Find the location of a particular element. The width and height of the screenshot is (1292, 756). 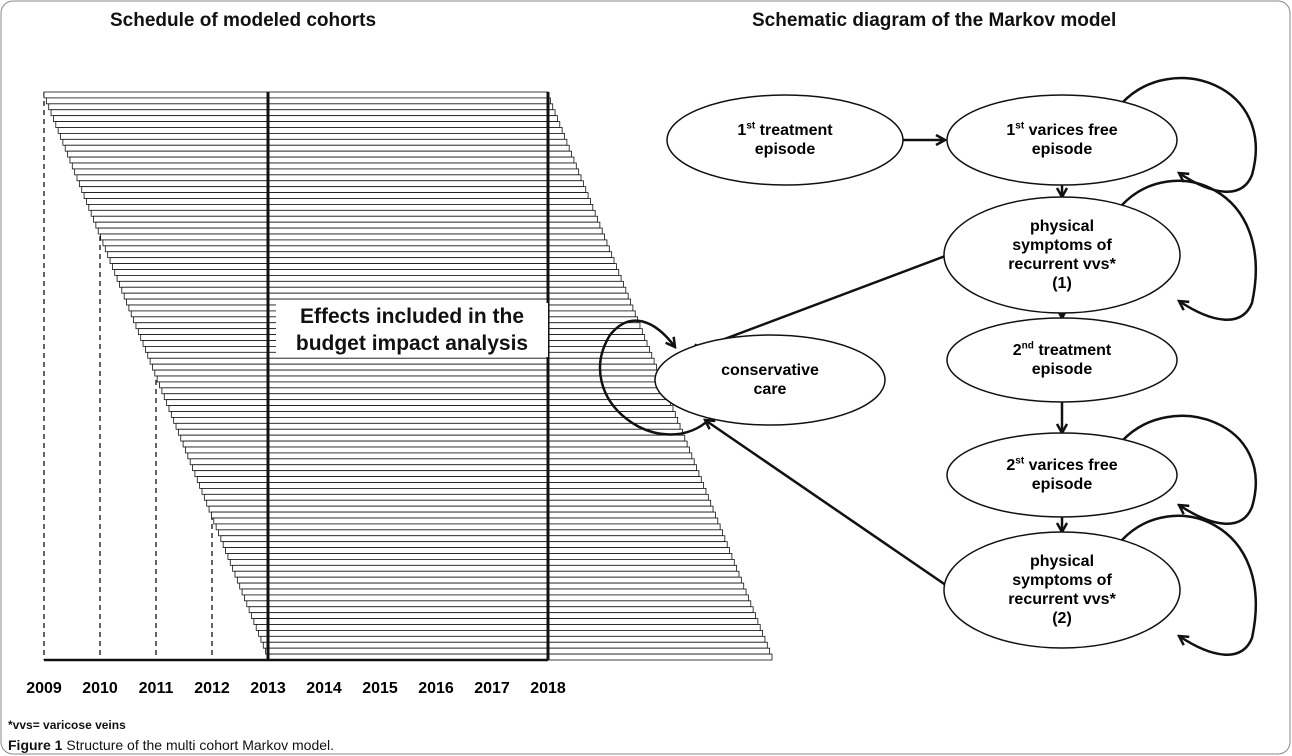

node-label-line: care is located at coordinates (770, 389).